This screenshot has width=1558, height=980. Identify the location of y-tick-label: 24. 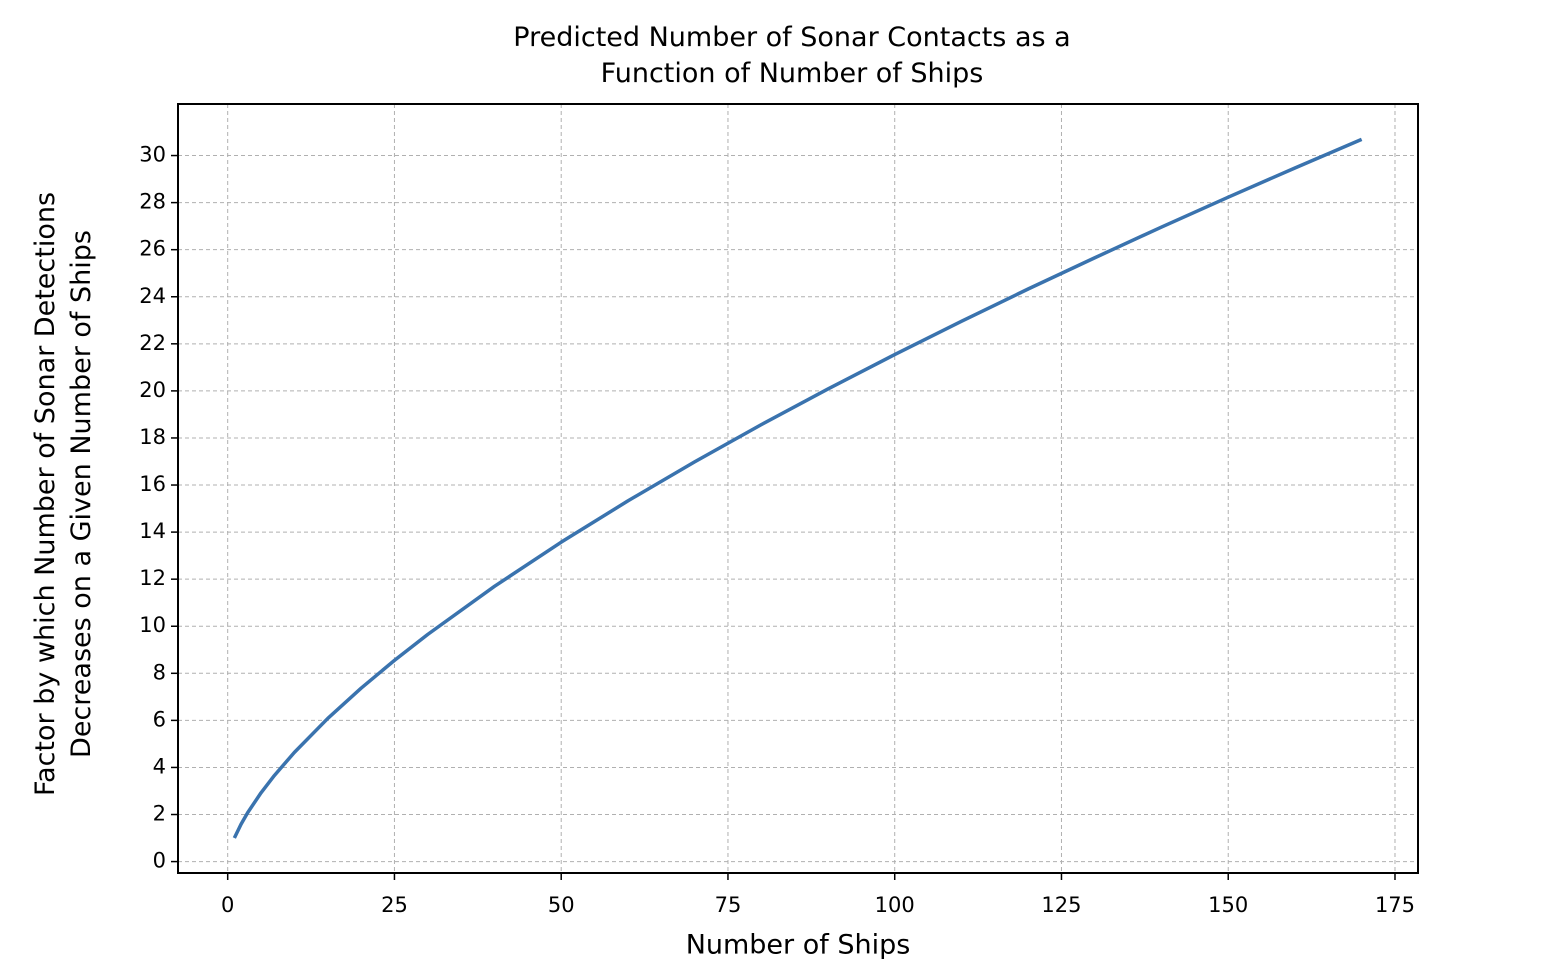
(152, 296).